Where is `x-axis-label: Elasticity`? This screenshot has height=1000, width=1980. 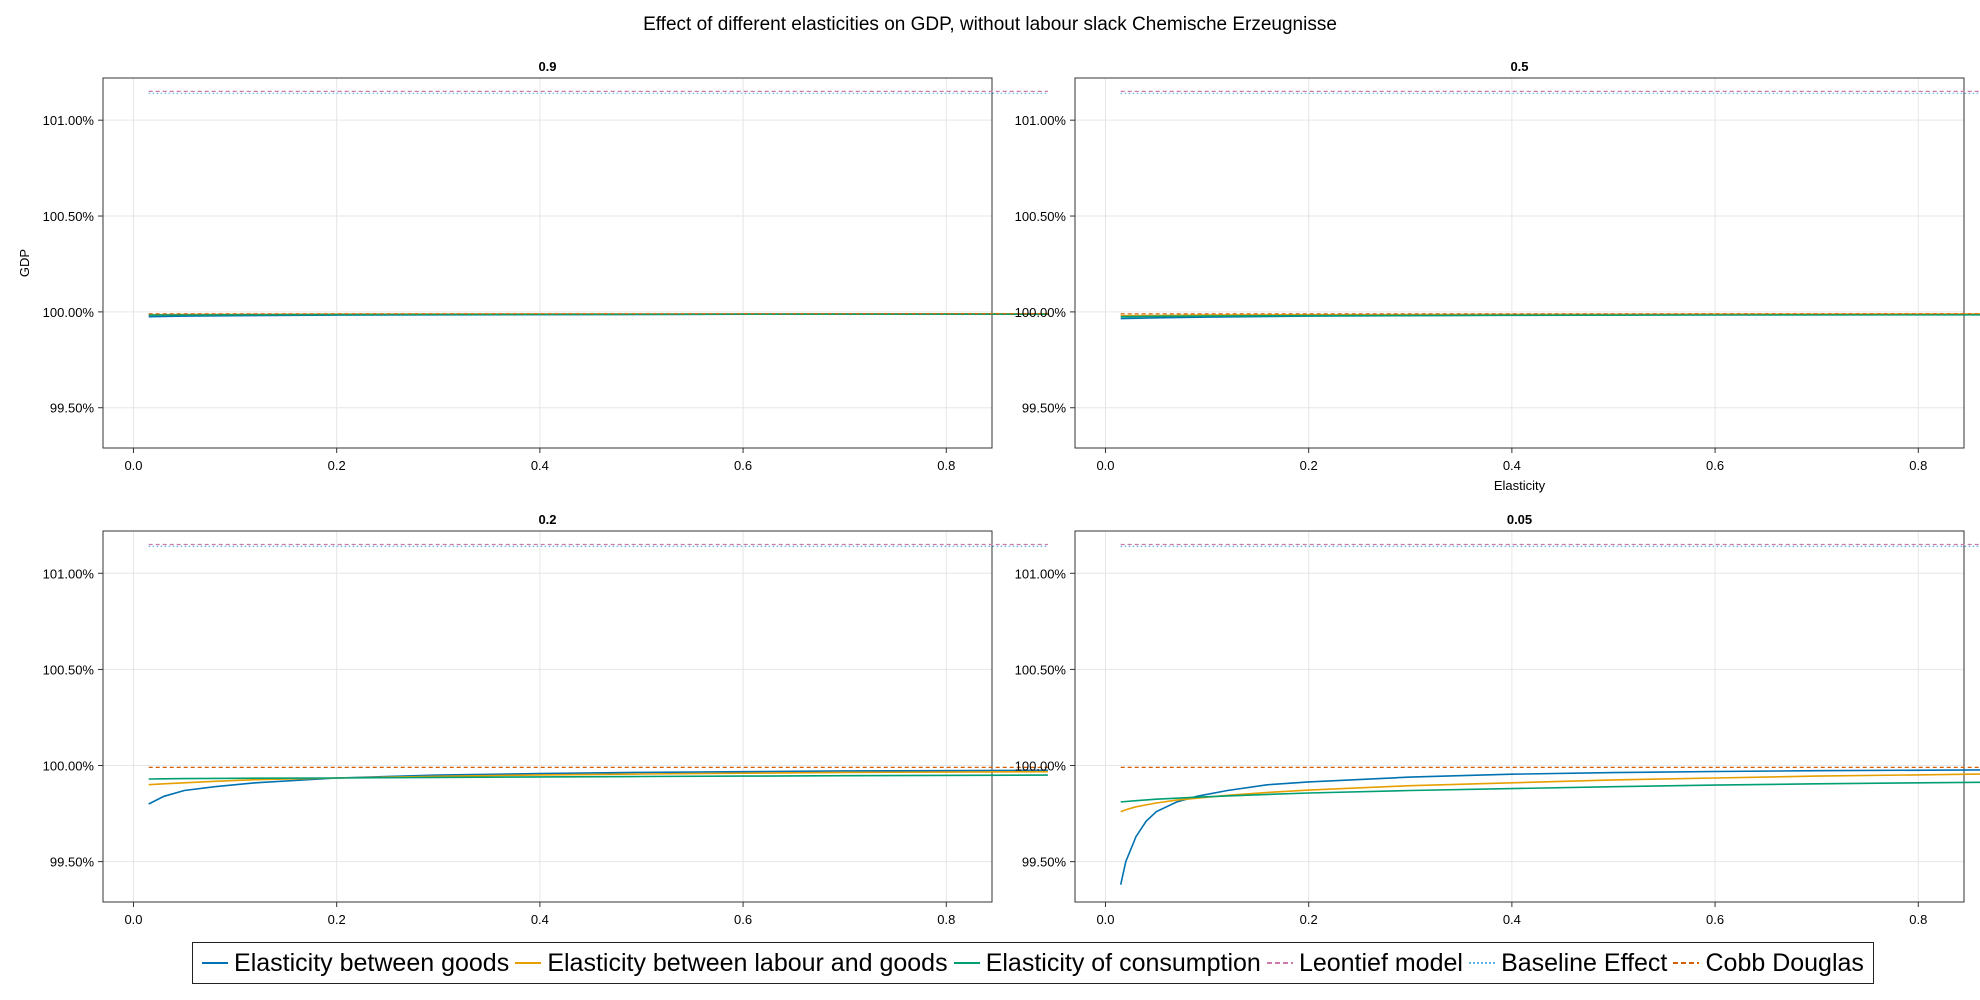
x-axis-label: Elasticity is located at coordinates (1520, 485).